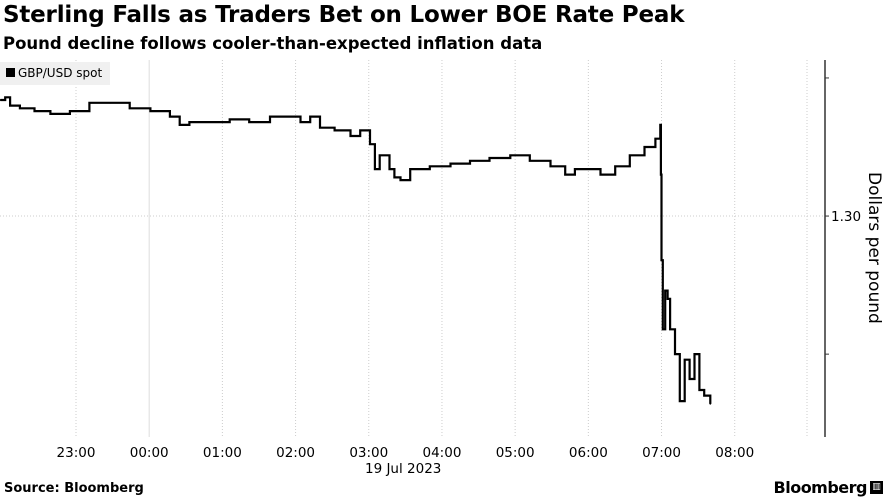  I want to click on source-note: Source: Bloomberg, so click(74, 488).